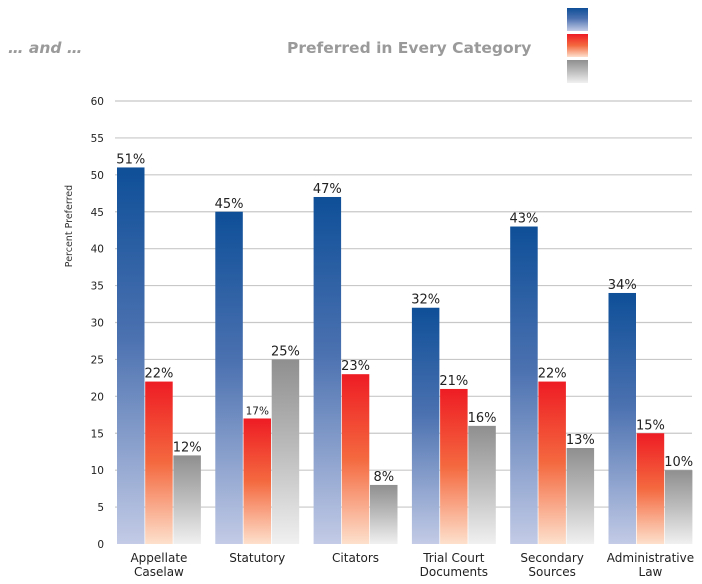 This screenshot has height=584, width=702. I want to click on y-axis-ticks: 0 5 10 15 20 25 30 35 40 45 50 55 60, so click(97, 323).